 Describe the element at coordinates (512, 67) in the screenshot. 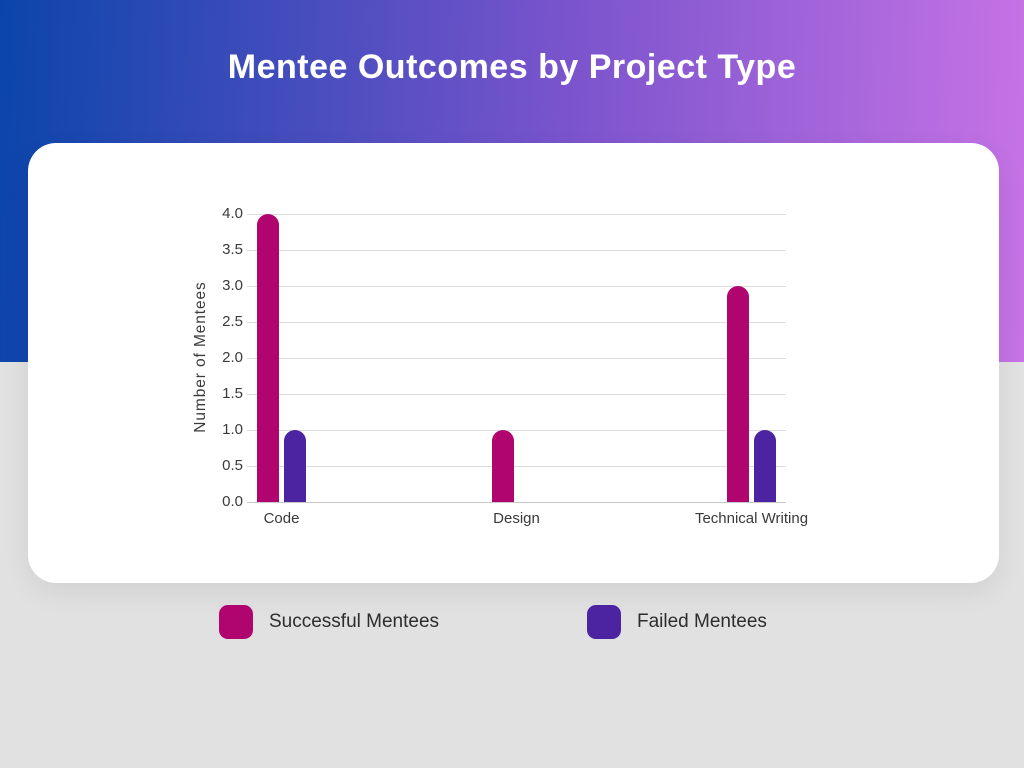

I see `page-title: Mentee Outcomes by Project Type` at that location.